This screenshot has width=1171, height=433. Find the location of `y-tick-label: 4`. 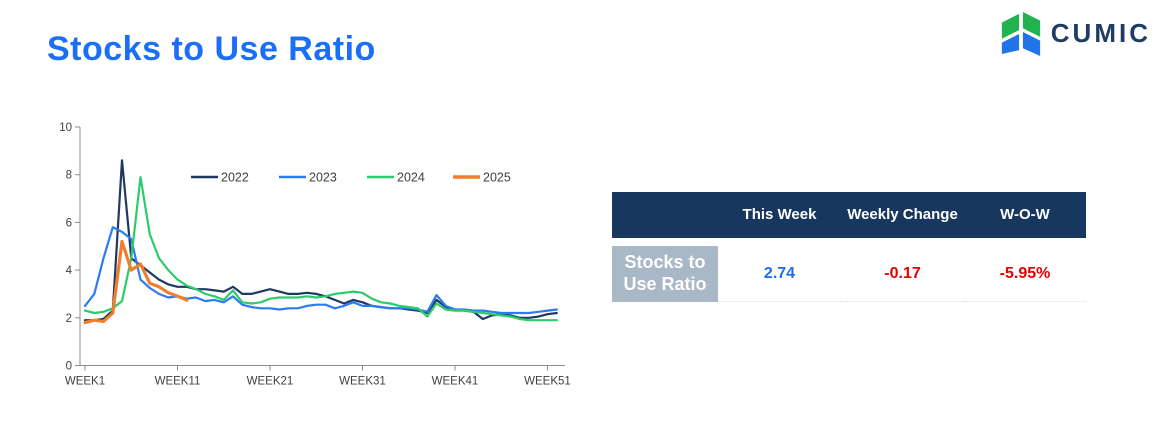

y-tick-label: 4 is located at coordinates (69, 271).